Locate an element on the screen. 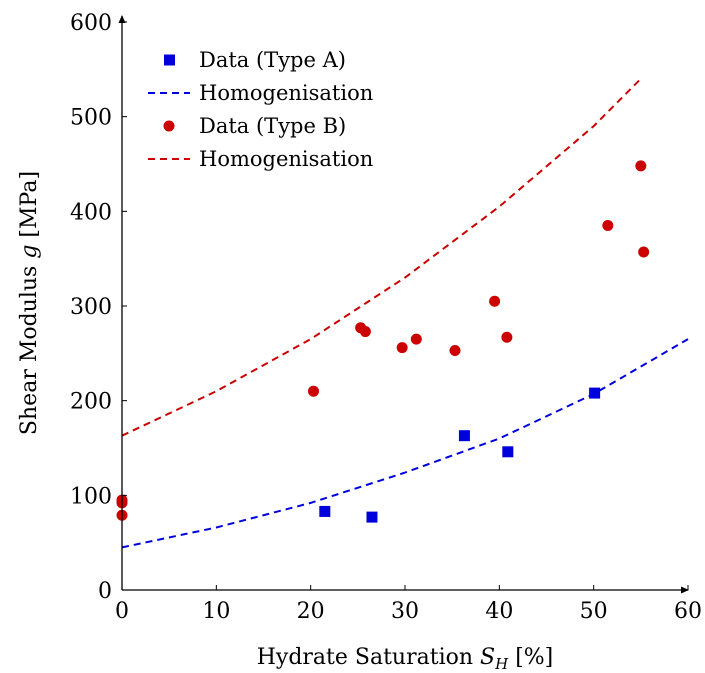 The width and height of the screenshot is (705, 673). x-tick-label: 10 is located at coordinates (216, 611).